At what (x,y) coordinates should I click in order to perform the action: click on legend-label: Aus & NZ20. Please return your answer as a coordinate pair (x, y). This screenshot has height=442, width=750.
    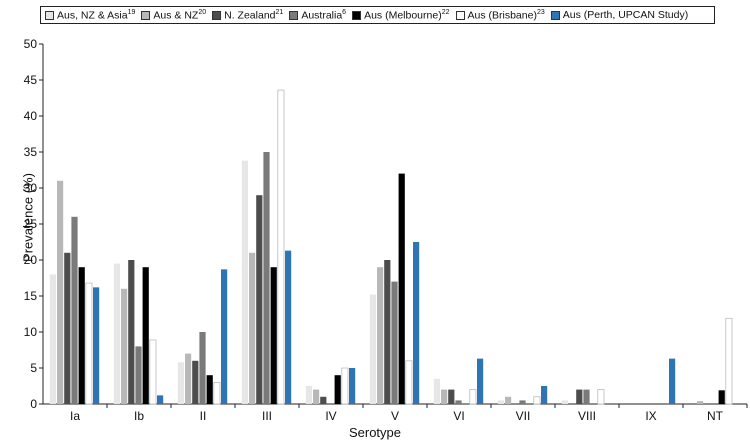
    Looking at the image, I should click on (180, 15).